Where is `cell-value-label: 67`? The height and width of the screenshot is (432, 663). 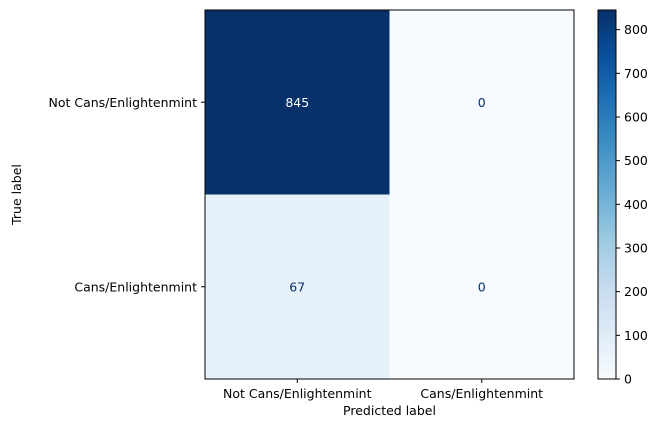
cell-value-label: 67 is located at coordinates (297, 286).